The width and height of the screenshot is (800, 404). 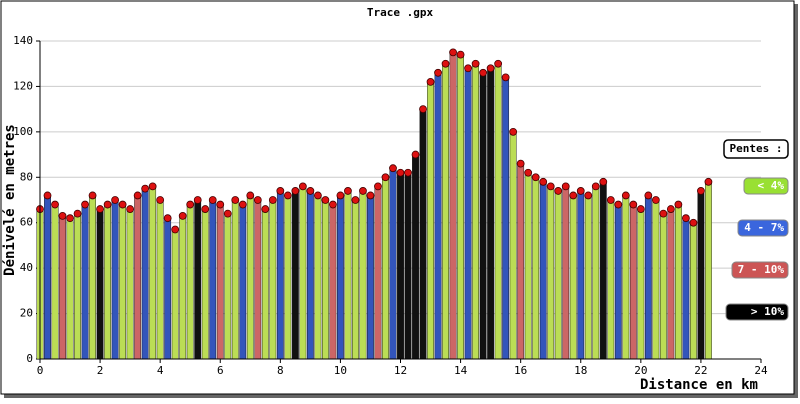 I want to click on x-tick-label: 12, so click(x=400, y=370).